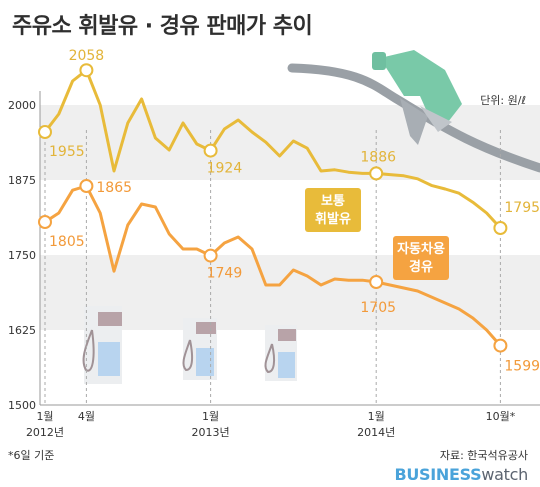 This screenshot has width=540, height=487. Describe the element at coordinates (483, 455) in the screenshot. I see `source-credit: 자료: 한국석유공사` at that location.